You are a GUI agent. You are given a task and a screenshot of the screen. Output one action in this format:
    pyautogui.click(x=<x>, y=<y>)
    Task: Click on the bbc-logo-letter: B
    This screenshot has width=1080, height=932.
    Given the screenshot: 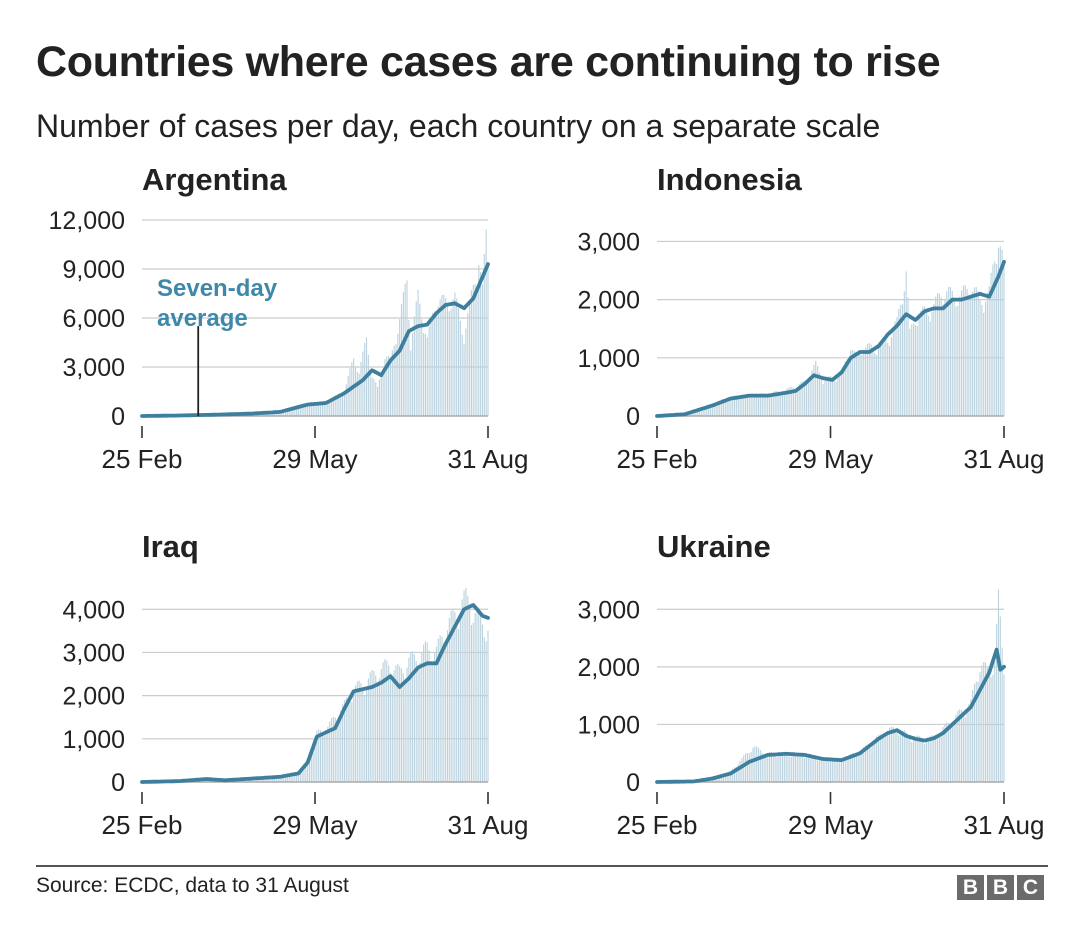 What is the action you would take?
    pyautogui.click(x=1000, y=887)
    